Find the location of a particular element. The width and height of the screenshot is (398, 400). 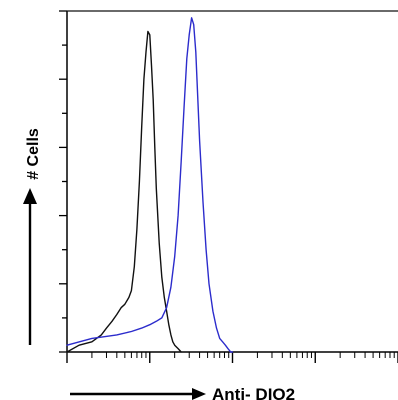

x-axis-ticks is located at coordinates (232, 357).